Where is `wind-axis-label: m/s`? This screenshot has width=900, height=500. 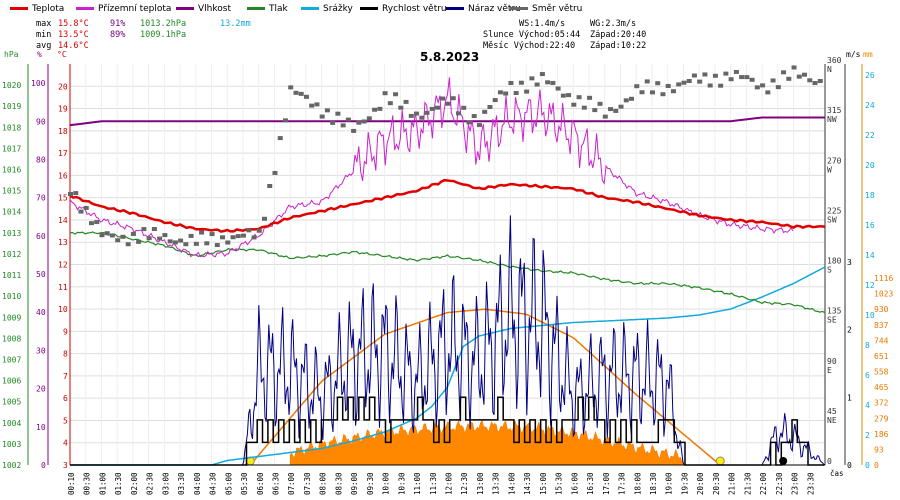 wind-axis-label: m/s is located at coordinates (853, 54).